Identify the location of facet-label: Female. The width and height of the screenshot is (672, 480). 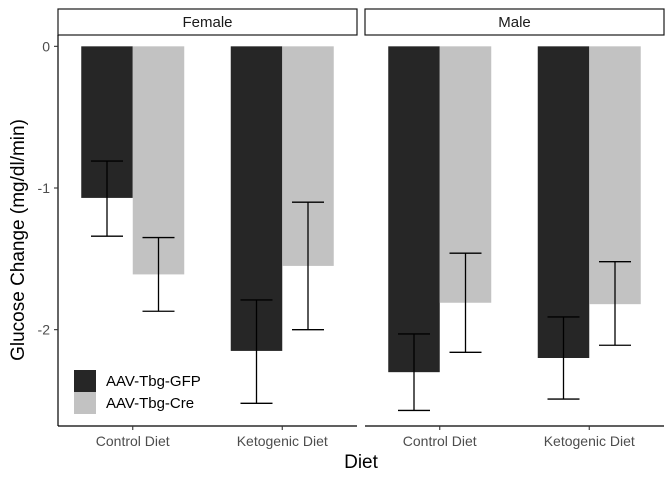
(207, 22).